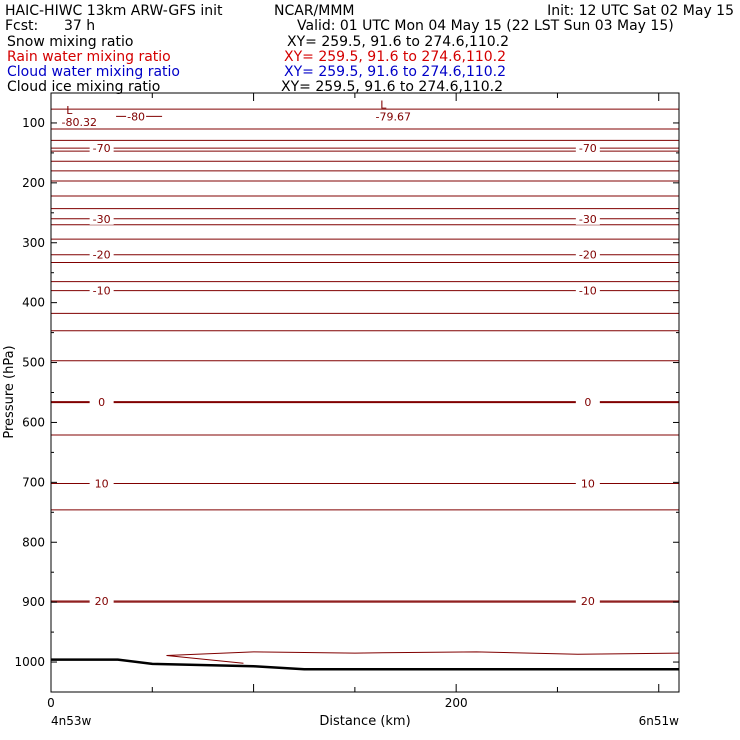 The width and height of the screenshot is (740, 740). What do you see at coordinates (392, 87) in the screenshot?
I see `field-xy-cloud-ice: XY= 259.5, 91.6 to 274.6,110.2` at bounding box center [392, 87].